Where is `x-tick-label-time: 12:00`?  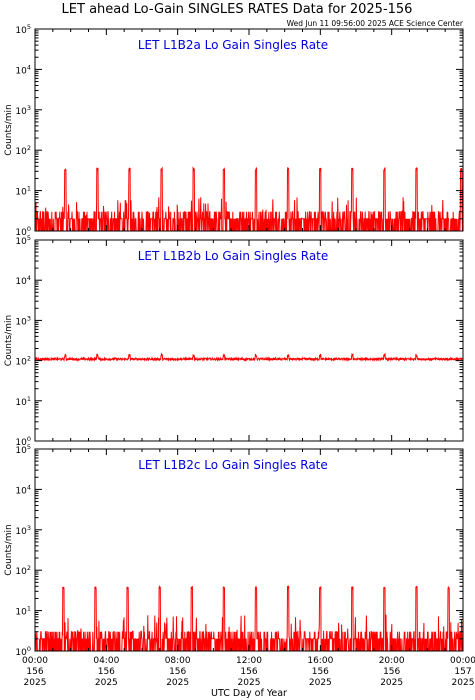
x-tick-label-time: 12:00 is located at coordinates (249, 661).